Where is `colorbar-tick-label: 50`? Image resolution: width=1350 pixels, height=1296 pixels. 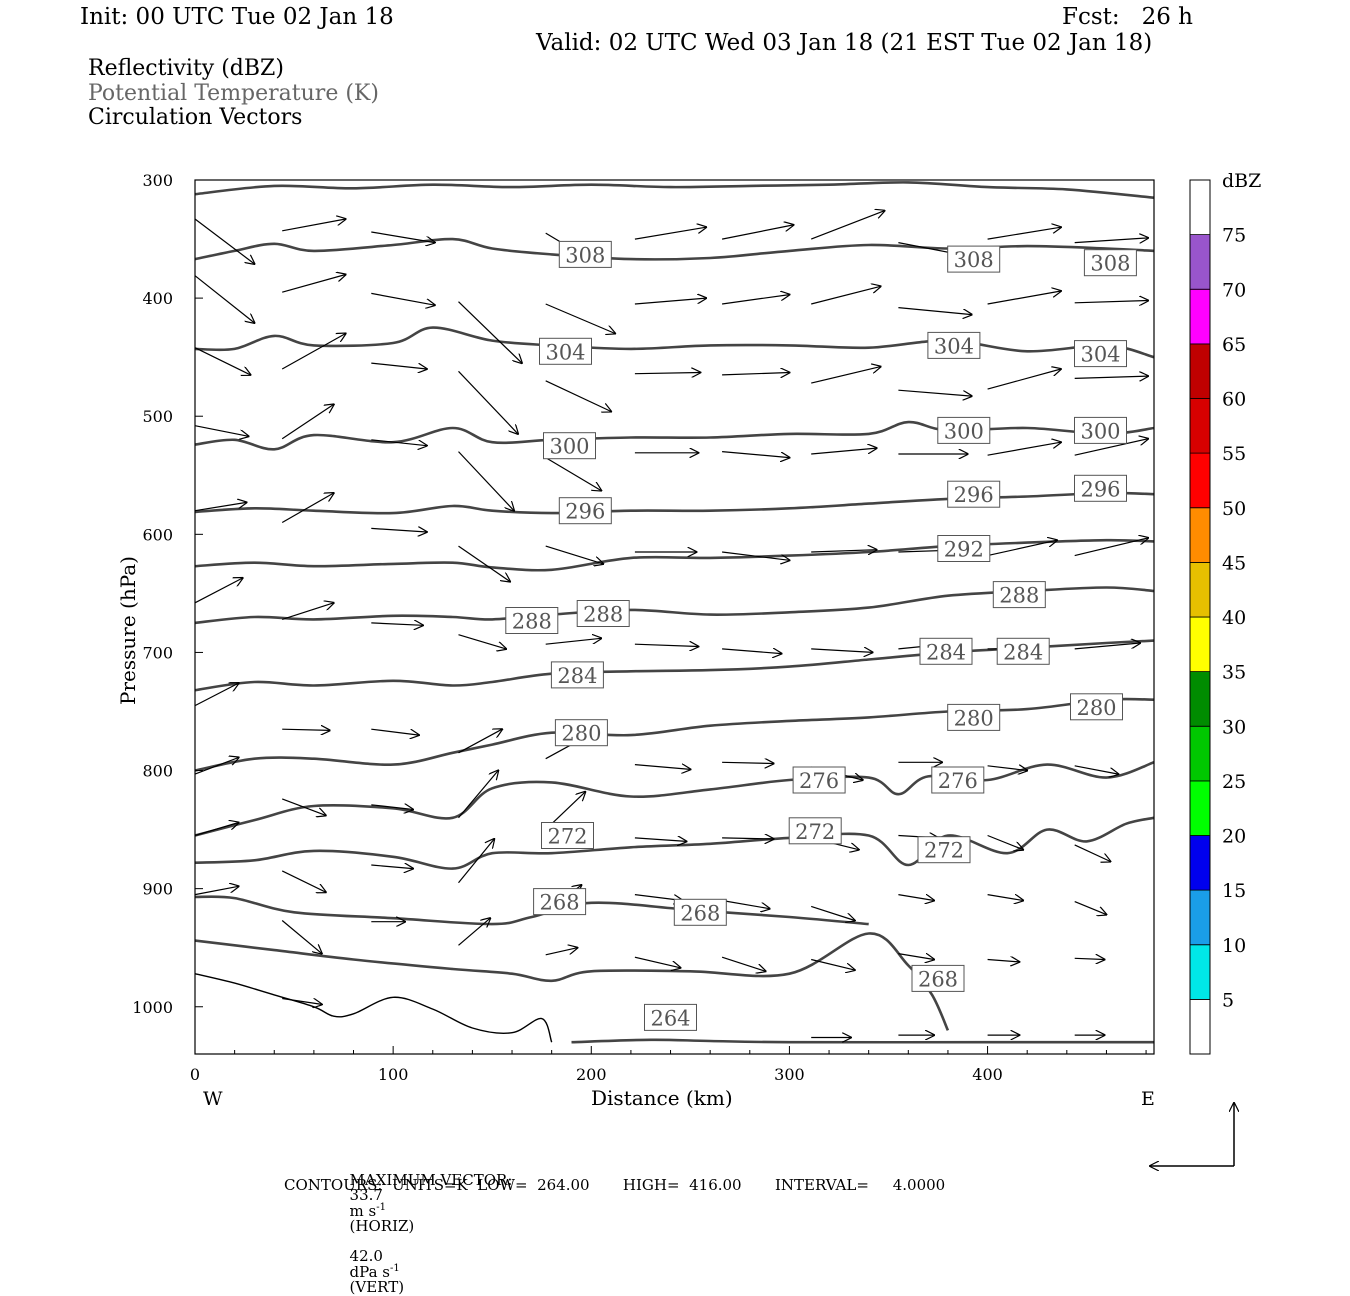 colorbar-tick-label: 50 is located at coordinates (1234, 509).